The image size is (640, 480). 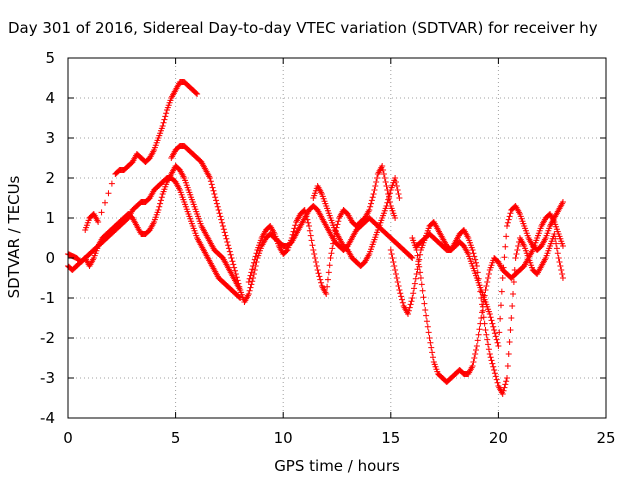 I want to click on y-tick-label: 3, so click(x=50, y=138).